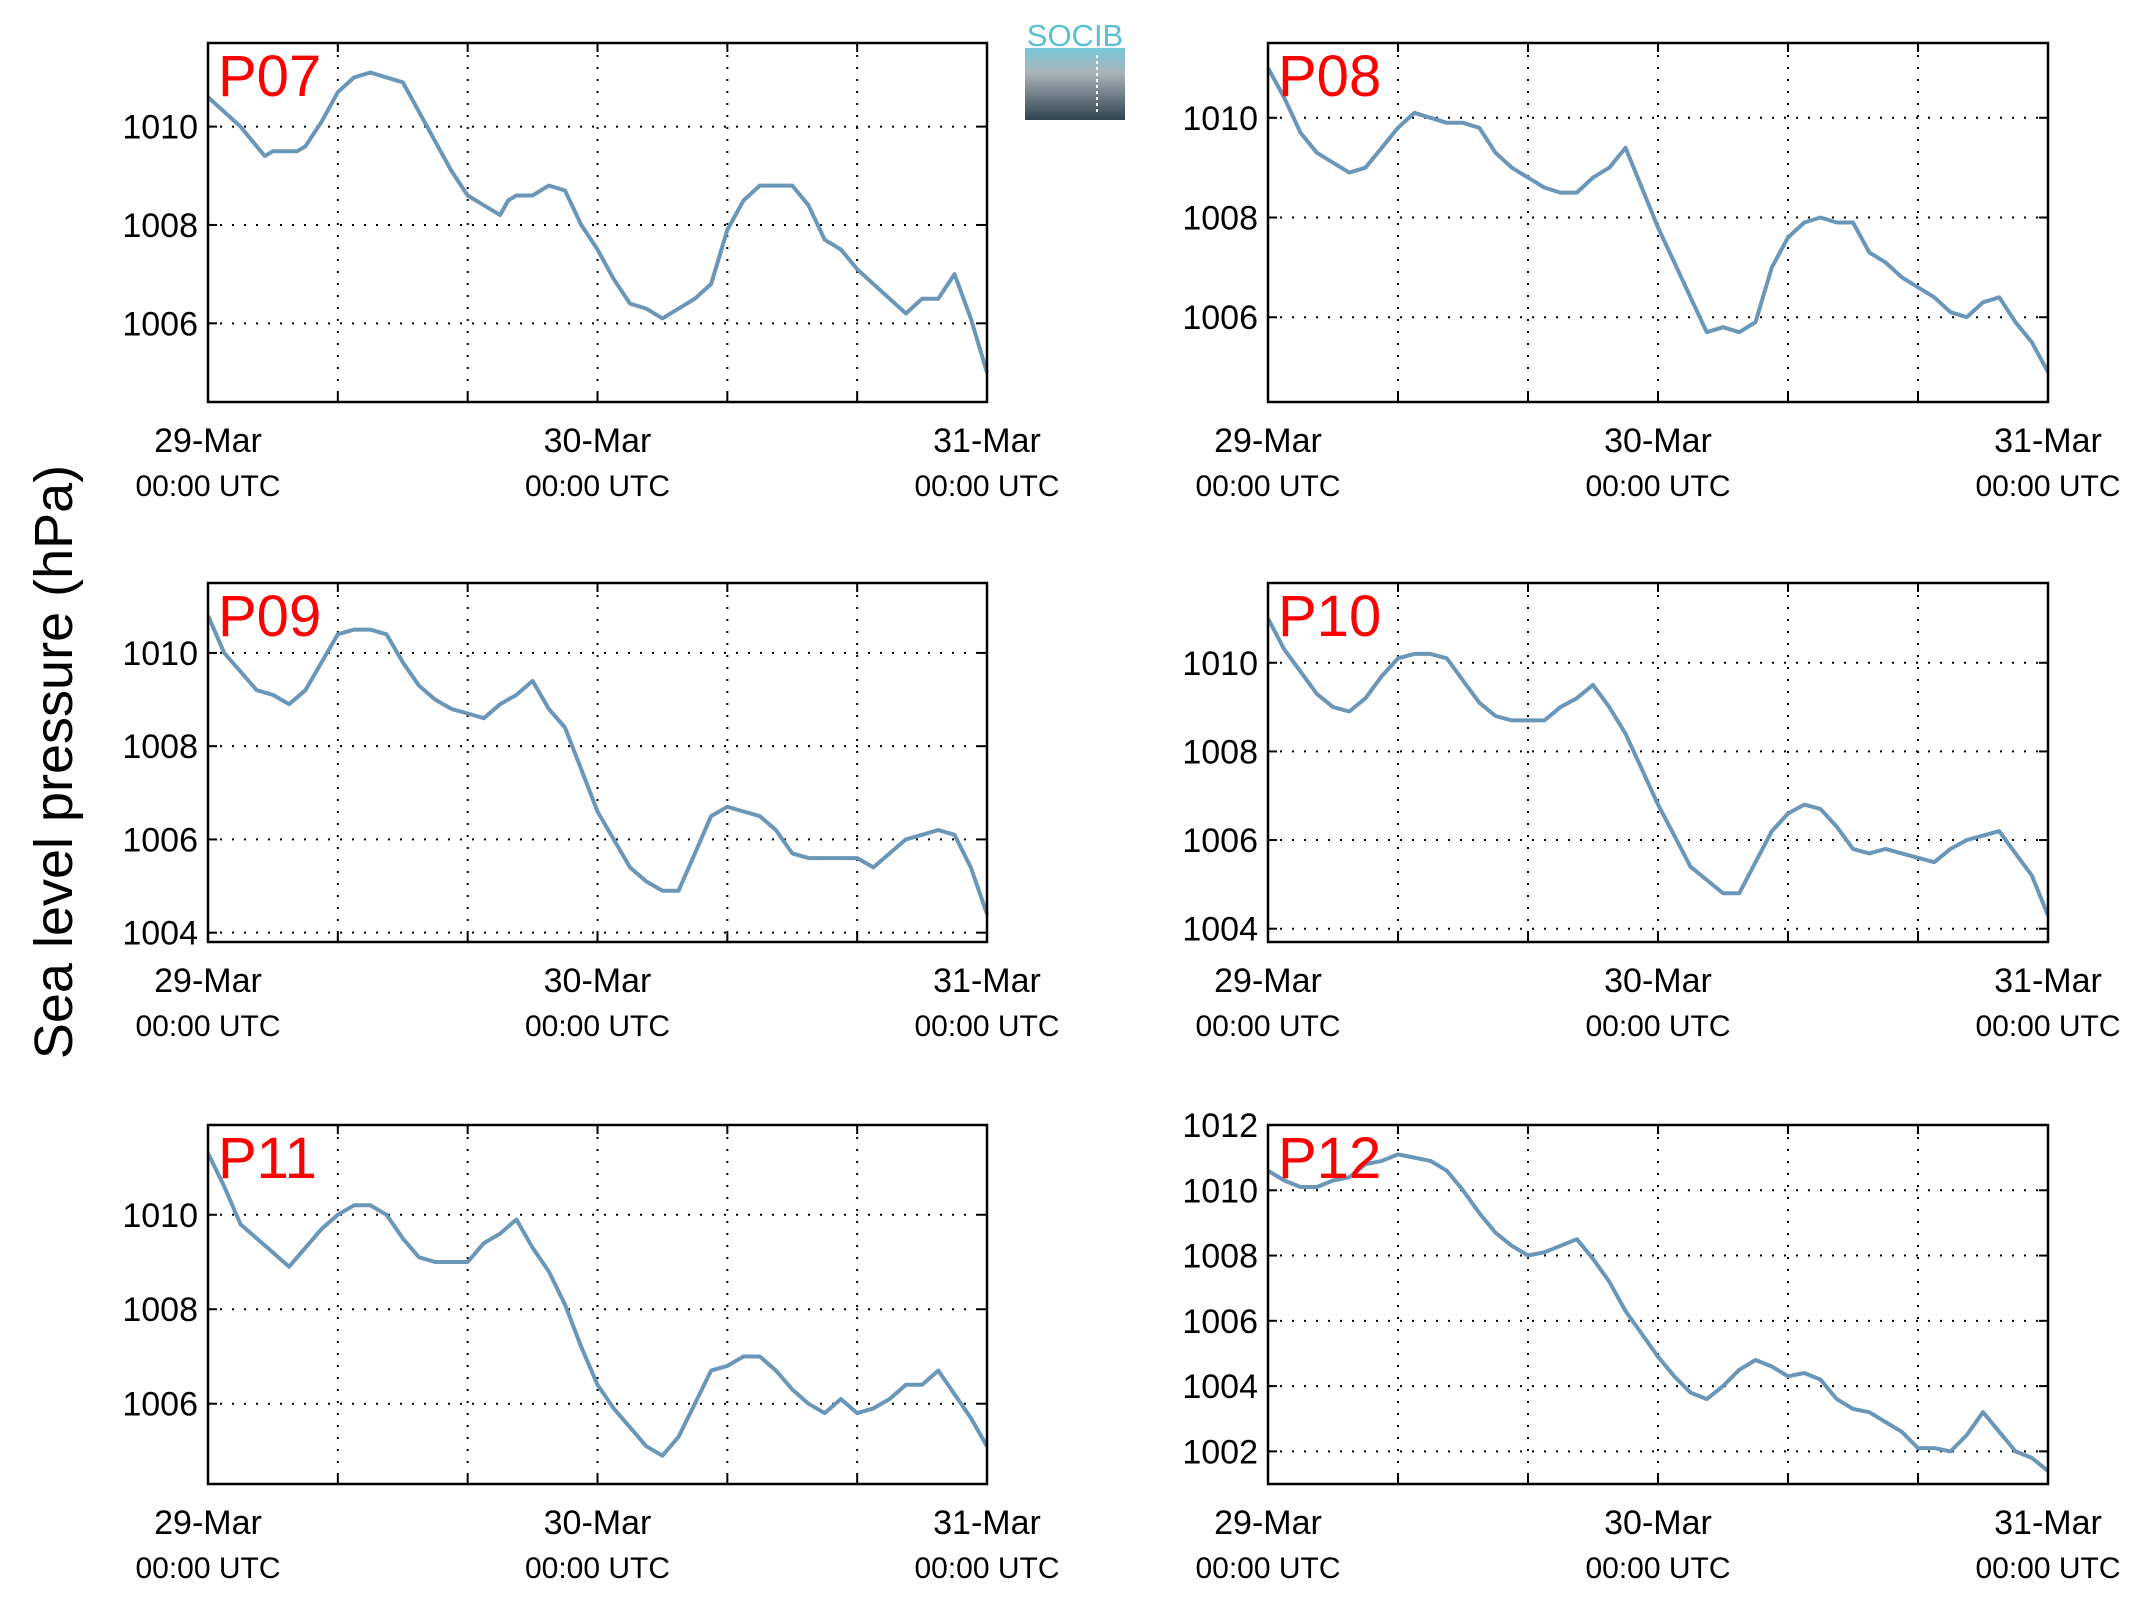 This screenshot has height=1608, width=2133. Describe the element at coordinates (1075, 35) in the screenshot. I see `socib-logo-text: SOCIB` at that location.